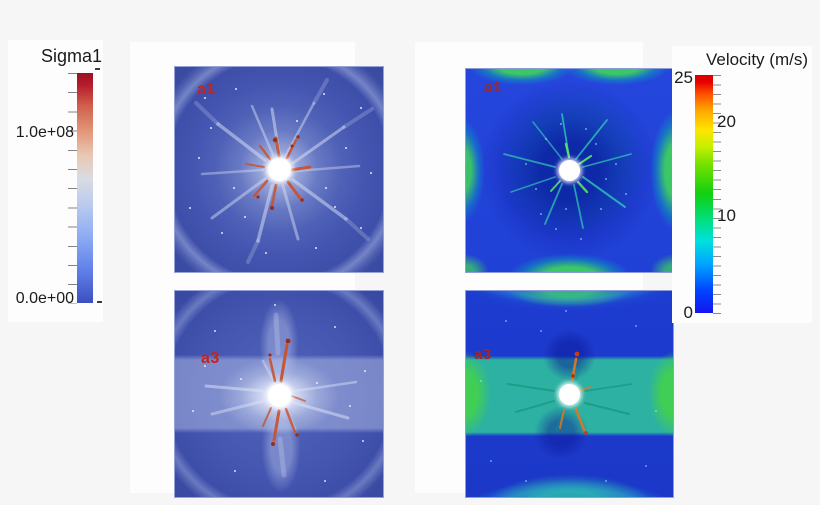 This screenshot has height=505, width=820. What do you see at coordinates (85, 188) in the screenshot?
I see `sigma-colorbar-gradient` at bounding box center [85, 188].